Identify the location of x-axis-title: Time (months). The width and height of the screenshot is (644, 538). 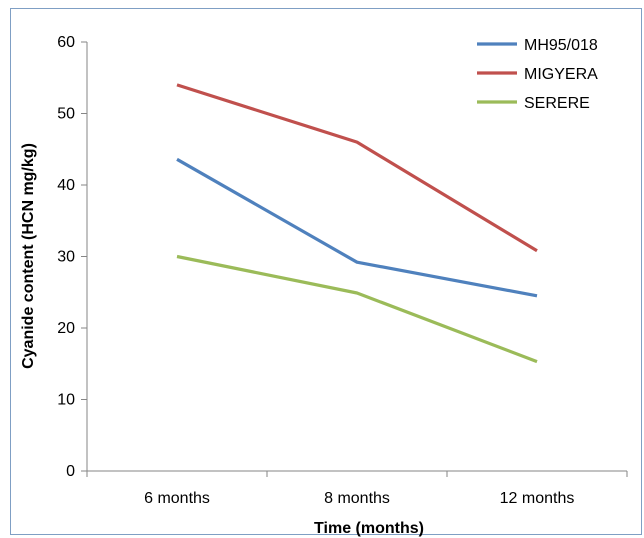
(369, 528).